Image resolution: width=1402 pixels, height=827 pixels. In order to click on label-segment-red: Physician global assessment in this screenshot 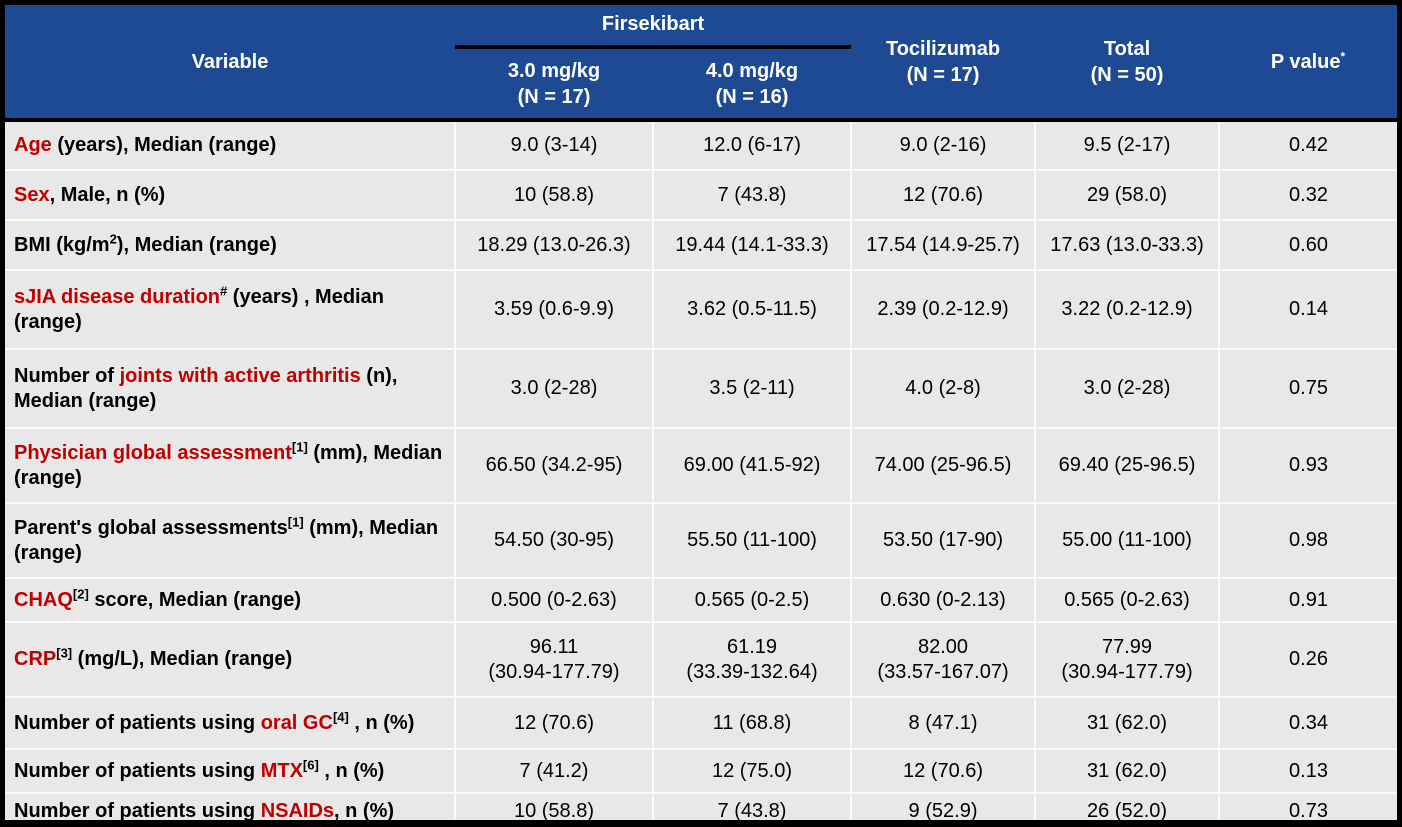, I will do `click(153, 452)`.